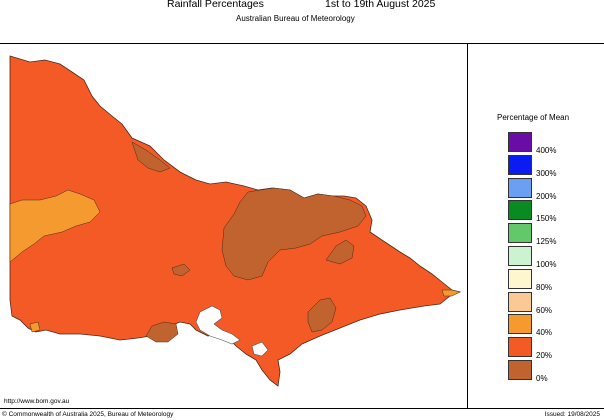 The width and height of the screenshot is (604, 420). Describe the element at coordinates (218, 325) in the screenshot. I see `port-phillip-bay` at that location.